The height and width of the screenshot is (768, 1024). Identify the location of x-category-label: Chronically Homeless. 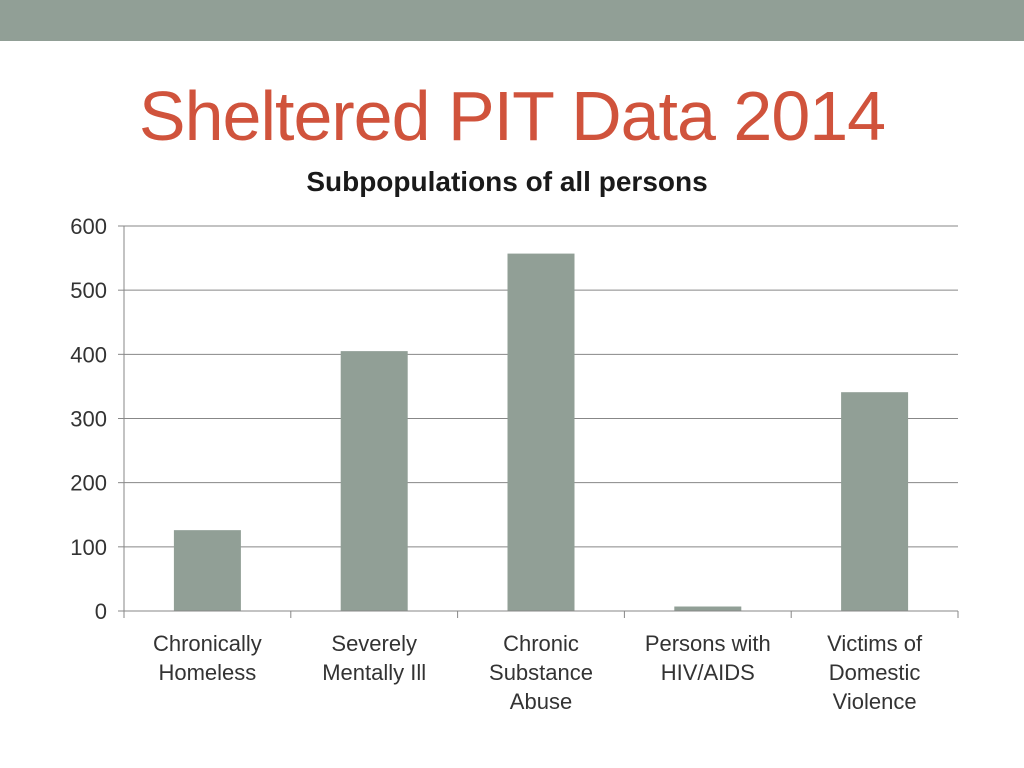
(207, 658).